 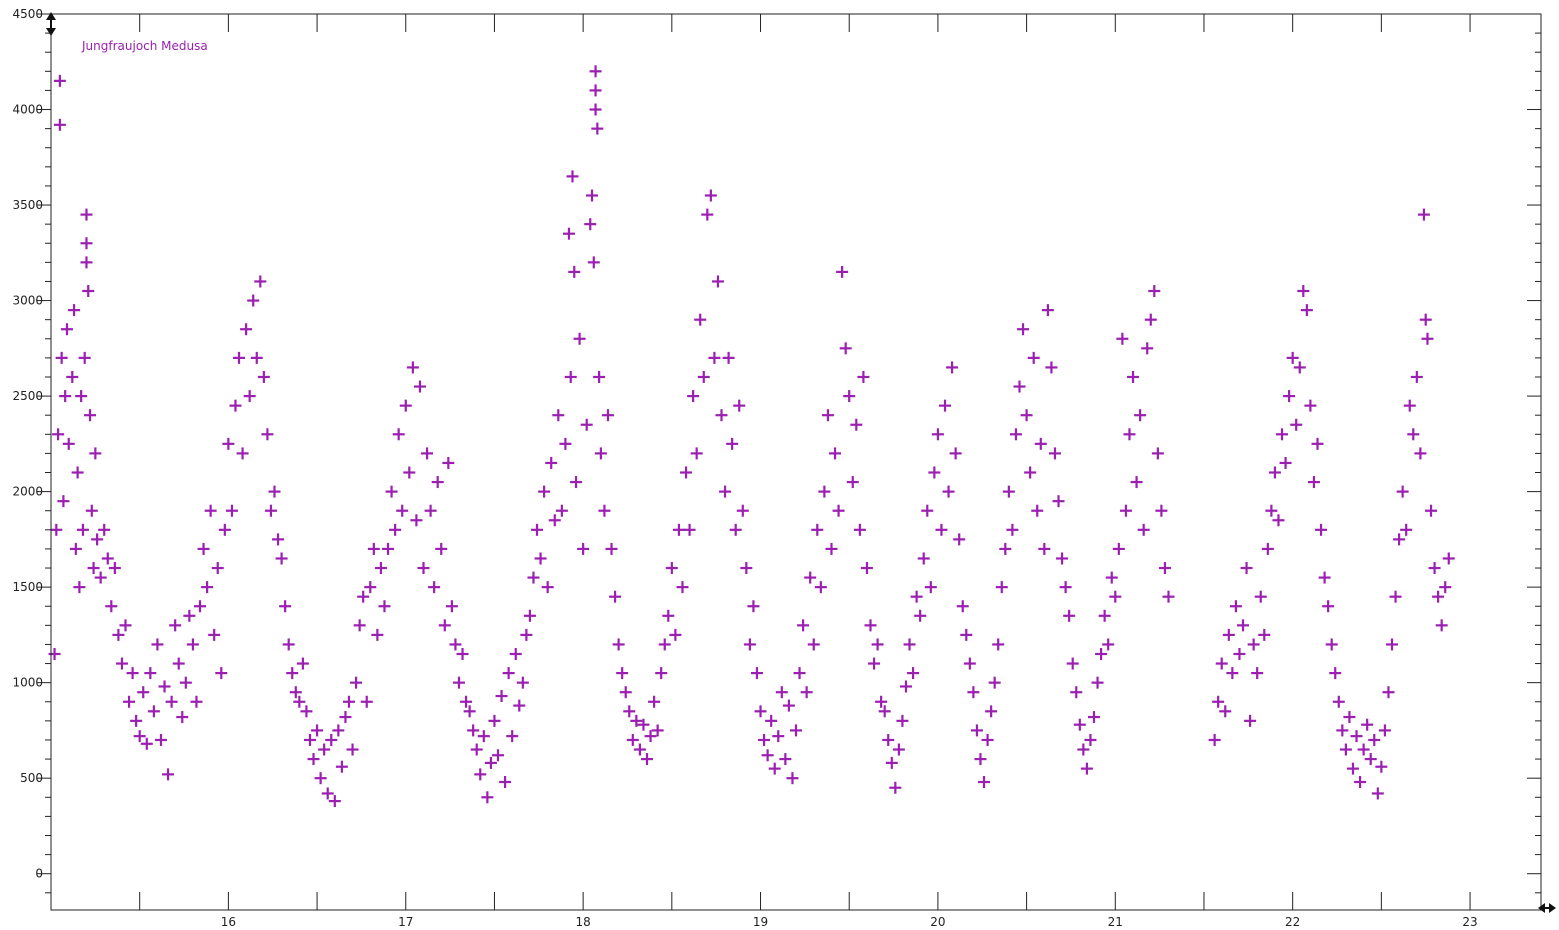 I want to click on y-tick: 2000, so click(x=776, y=492).